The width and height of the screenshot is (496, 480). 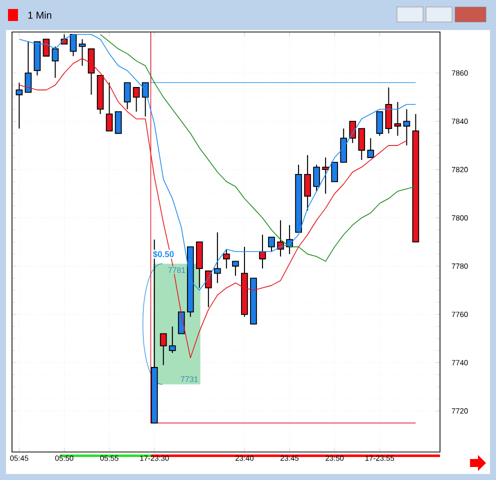 What do you see at coordinates (40, 15) in the screenshot?
I see `chart-title: 1 Min` at bounding box center [40, 15].